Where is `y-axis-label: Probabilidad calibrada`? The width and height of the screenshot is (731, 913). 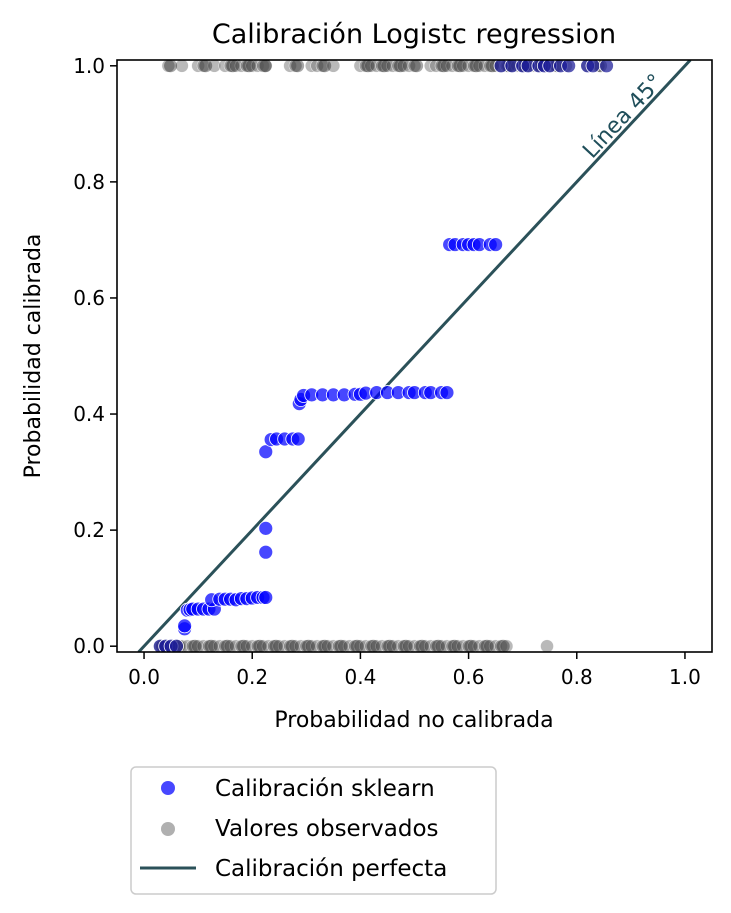 y-axis-label: Probabilidad calibrada is located at coordinates (33, 356).